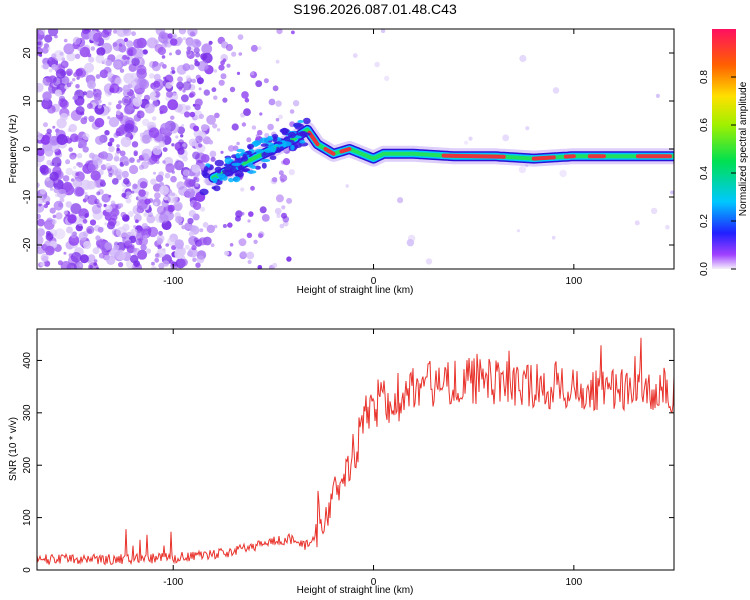 The height and width of the screenshot is (600, 750). What do you see at coordinates (436, 156) in the screenshot?
I see `spectrogram-trace` at bounding box center [436, 156].